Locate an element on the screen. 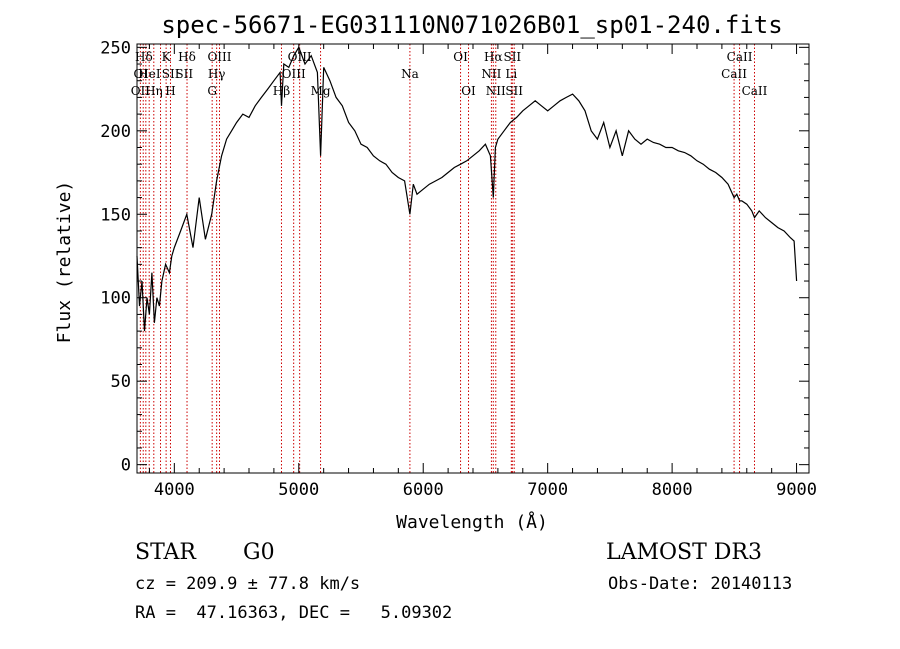 Image resolution: width=900 pixels, height=649 pixels. x-tick-label: 5000 is located at coordinates (298, 490).